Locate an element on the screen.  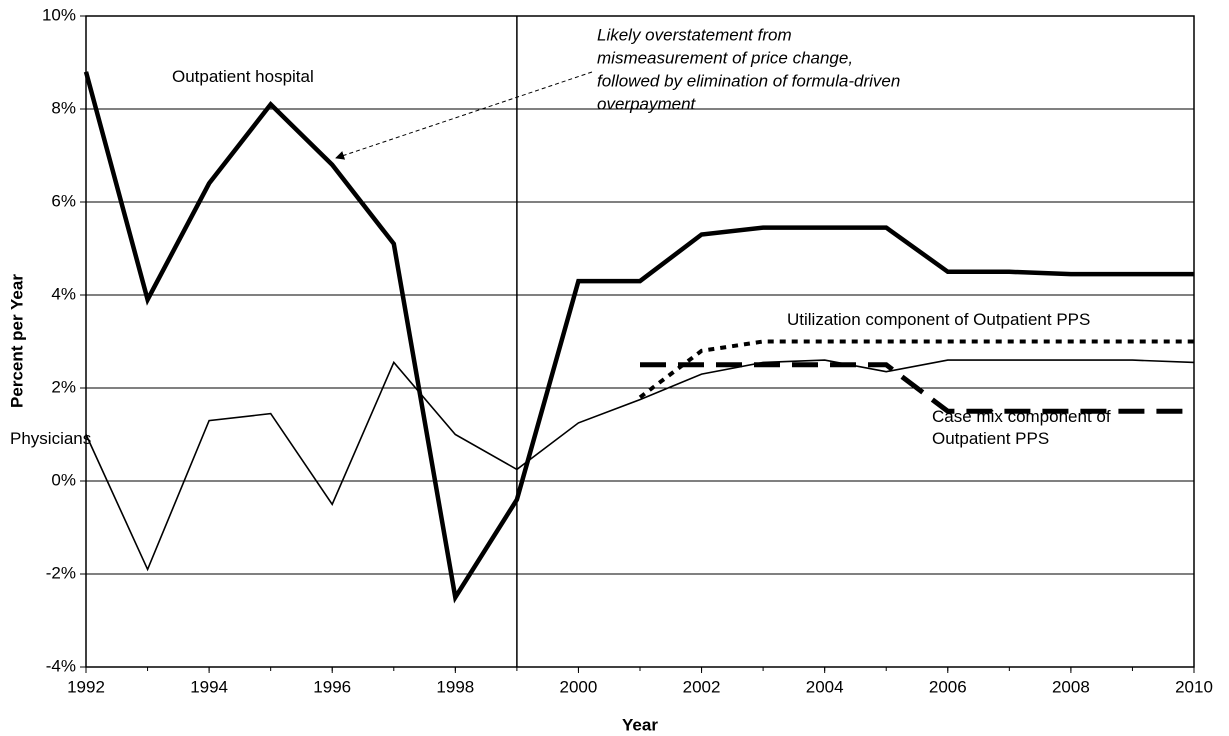
y-tick-label: 6% is located at coordinates (63, 200).